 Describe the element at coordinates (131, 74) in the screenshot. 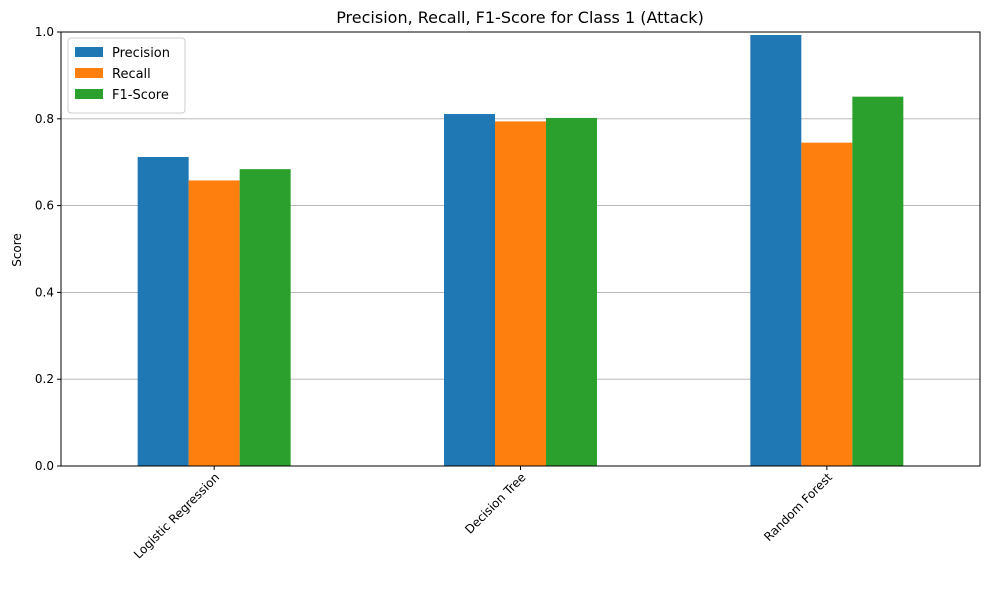

I see `legend-label: Recall` at that location.